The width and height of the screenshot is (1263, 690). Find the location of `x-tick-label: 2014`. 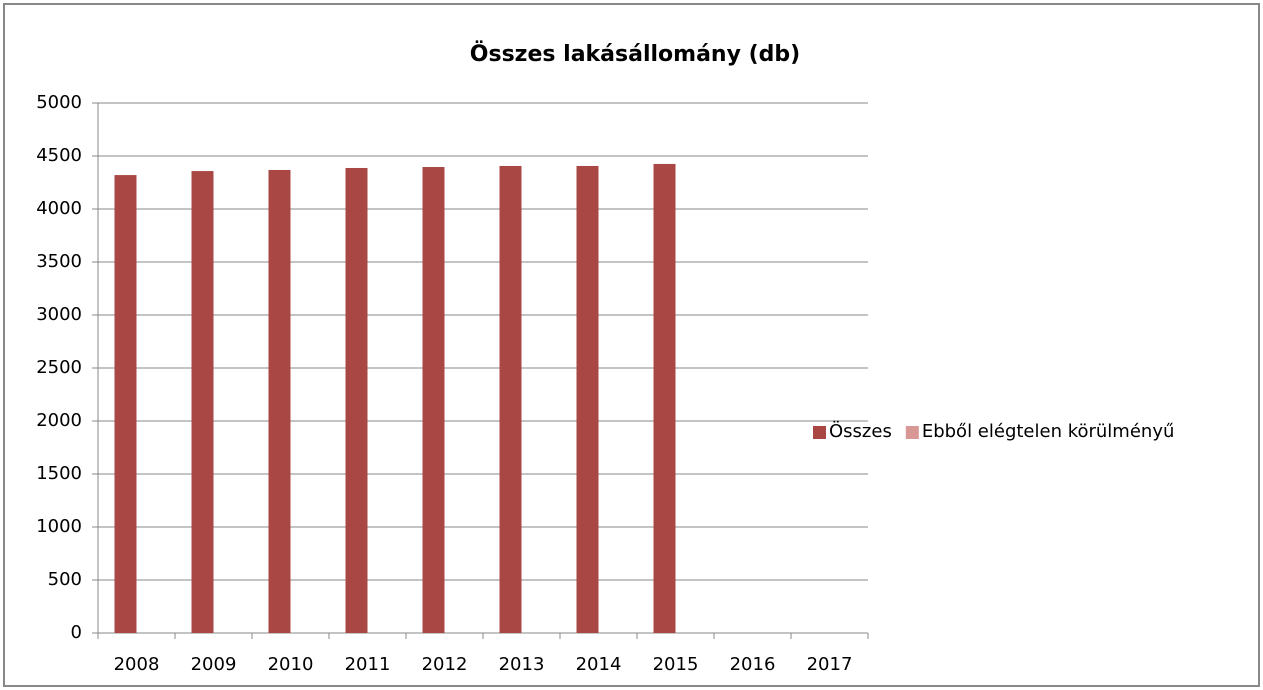

x-tick-label: 2014 is located at coordinates (599, 664).